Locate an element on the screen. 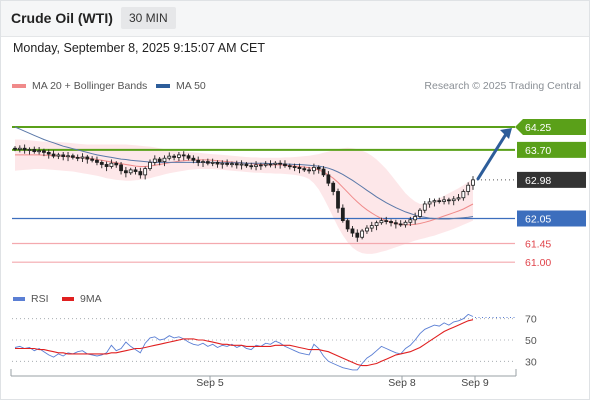 This screenshot has width=590, height=400. price-tag-63-70: 63.70 is located at coordinates (551, 149).